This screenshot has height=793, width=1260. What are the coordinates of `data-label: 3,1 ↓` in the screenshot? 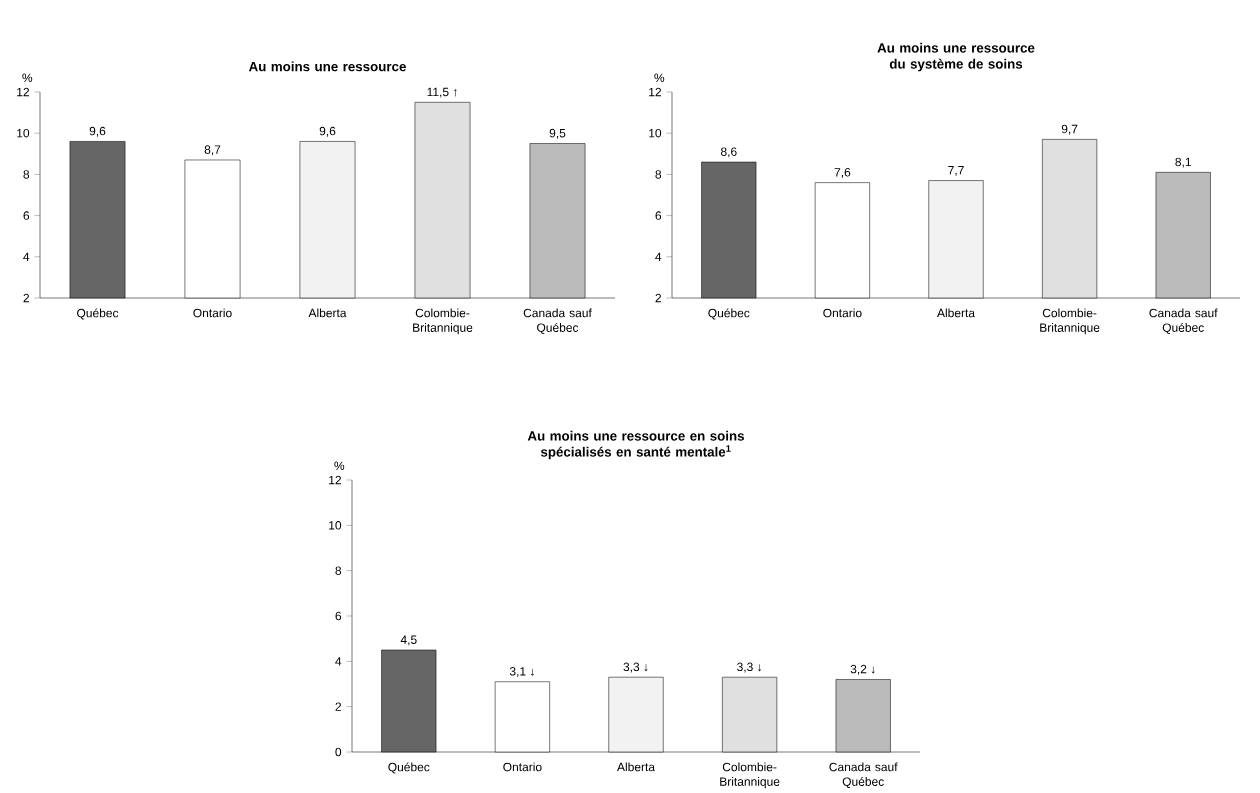 It's located at (521, 672).